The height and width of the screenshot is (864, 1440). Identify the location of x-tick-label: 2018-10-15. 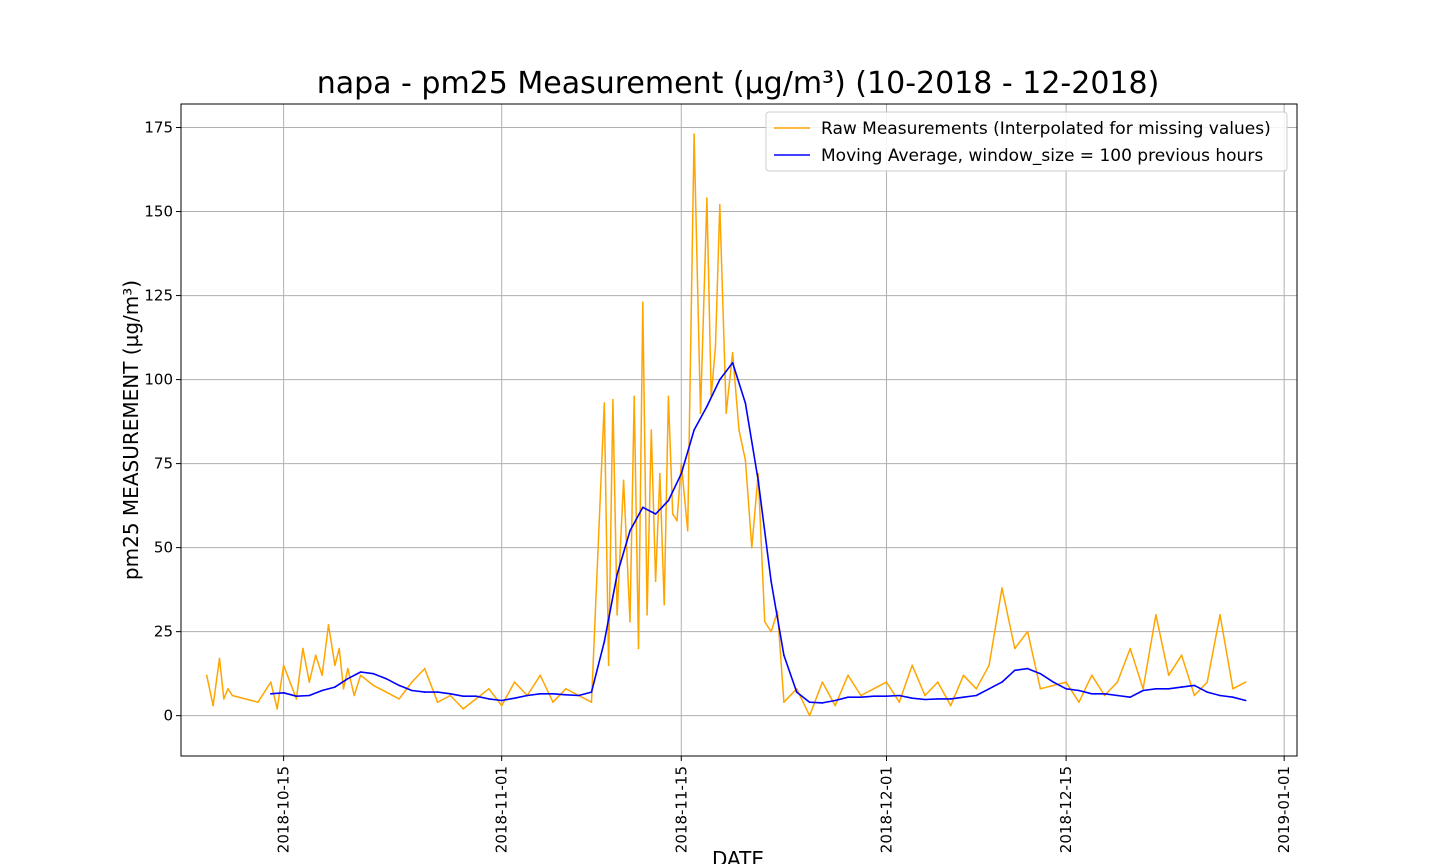
(284, 809).